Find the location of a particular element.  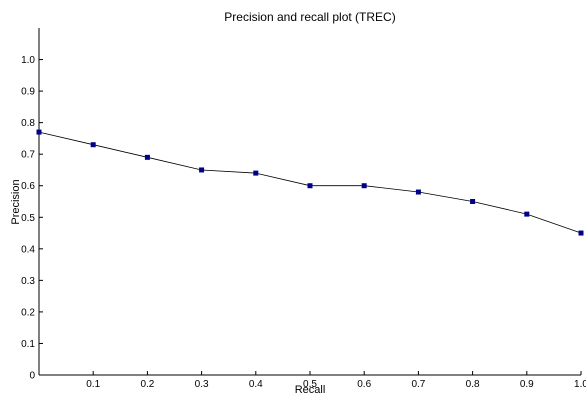

x-tick-label: 0.7 is located at coordinates (418, 384).